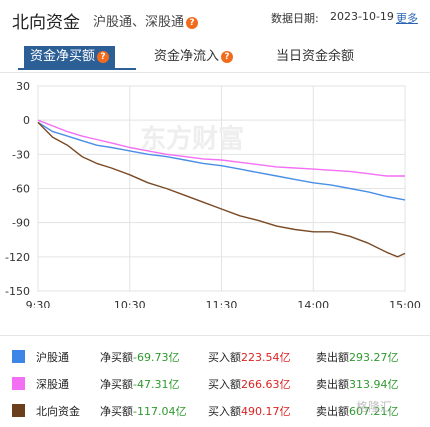 The width and height of the screenshot is (430, 427). I want to click on buy-value: 266.63亿, so click(266, 384).